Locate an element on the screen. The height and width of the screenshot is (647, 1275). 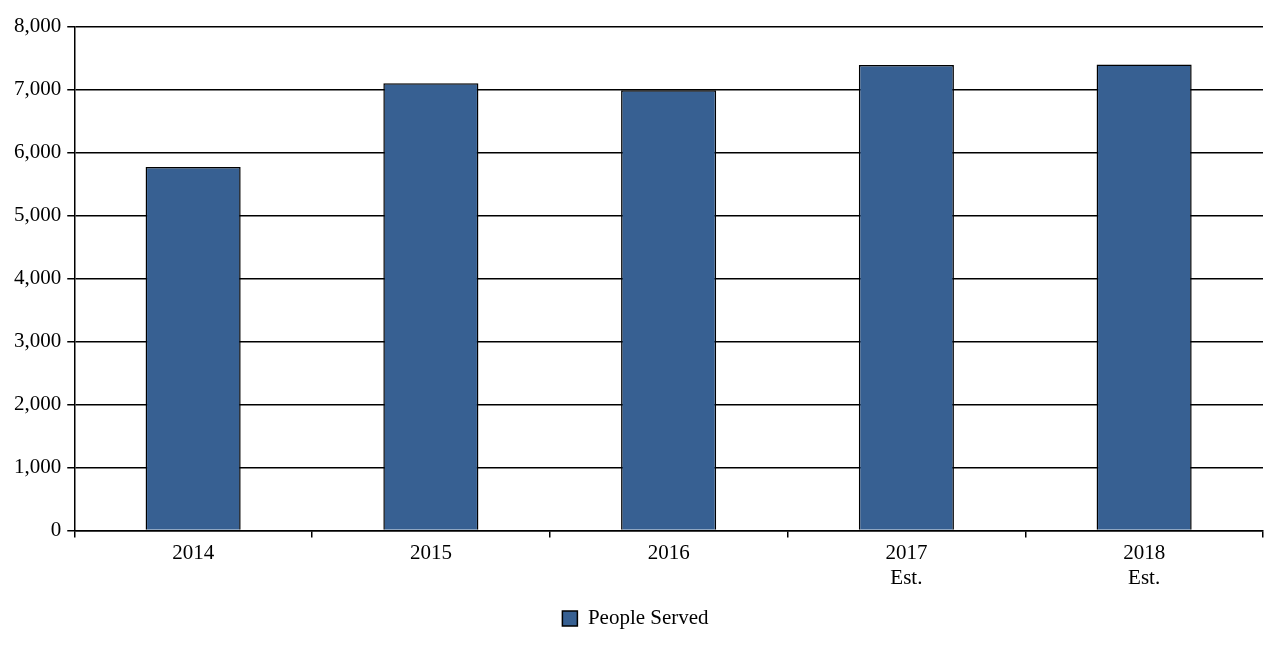
y-tick-label: 7,000 is located at coordinates (38, 88).